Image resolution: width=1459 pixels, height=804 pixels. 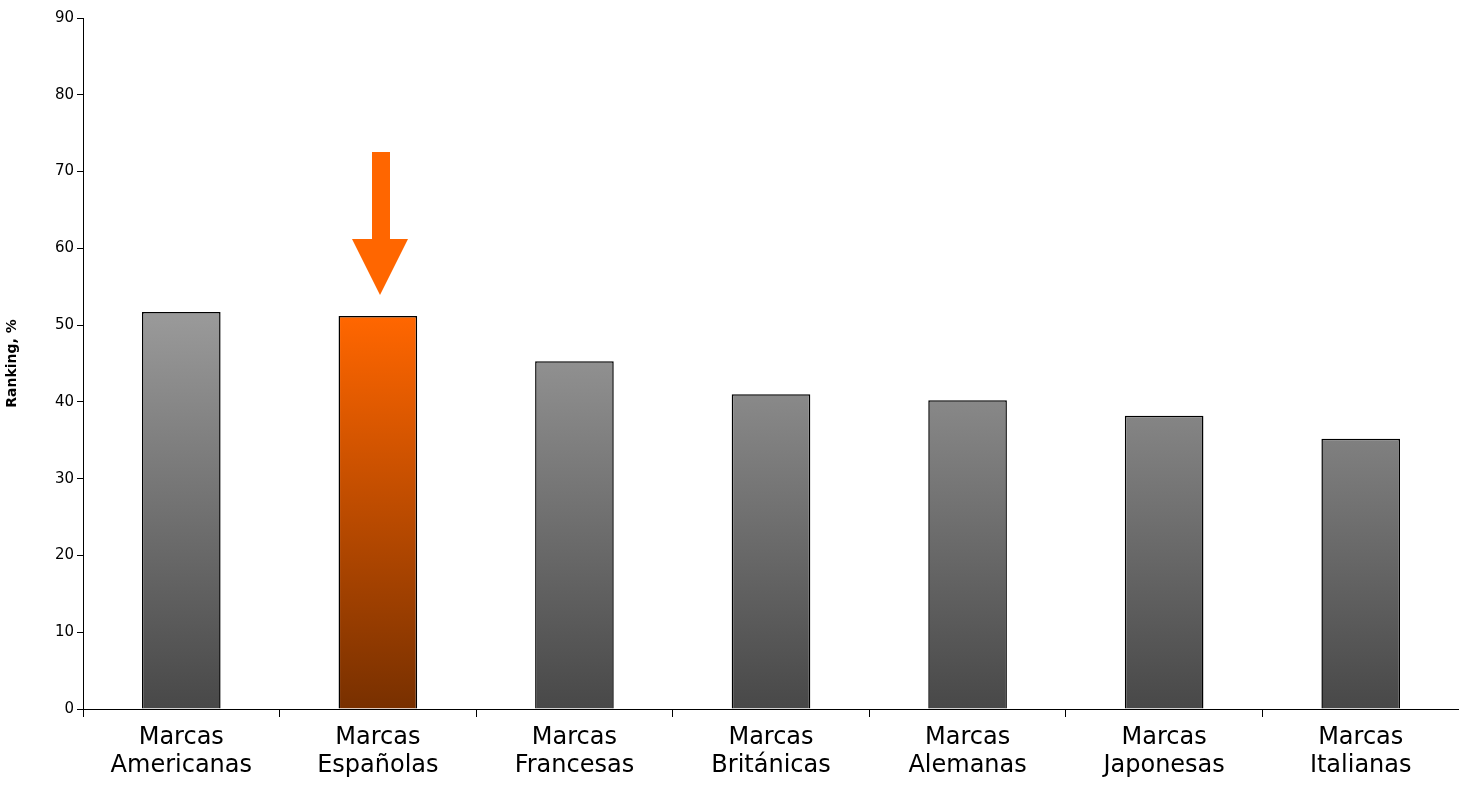 What do you see at coordinates (64, 93) in the screenshot?
I see `y-tick-label: 80` at bounding box center [64, 93].